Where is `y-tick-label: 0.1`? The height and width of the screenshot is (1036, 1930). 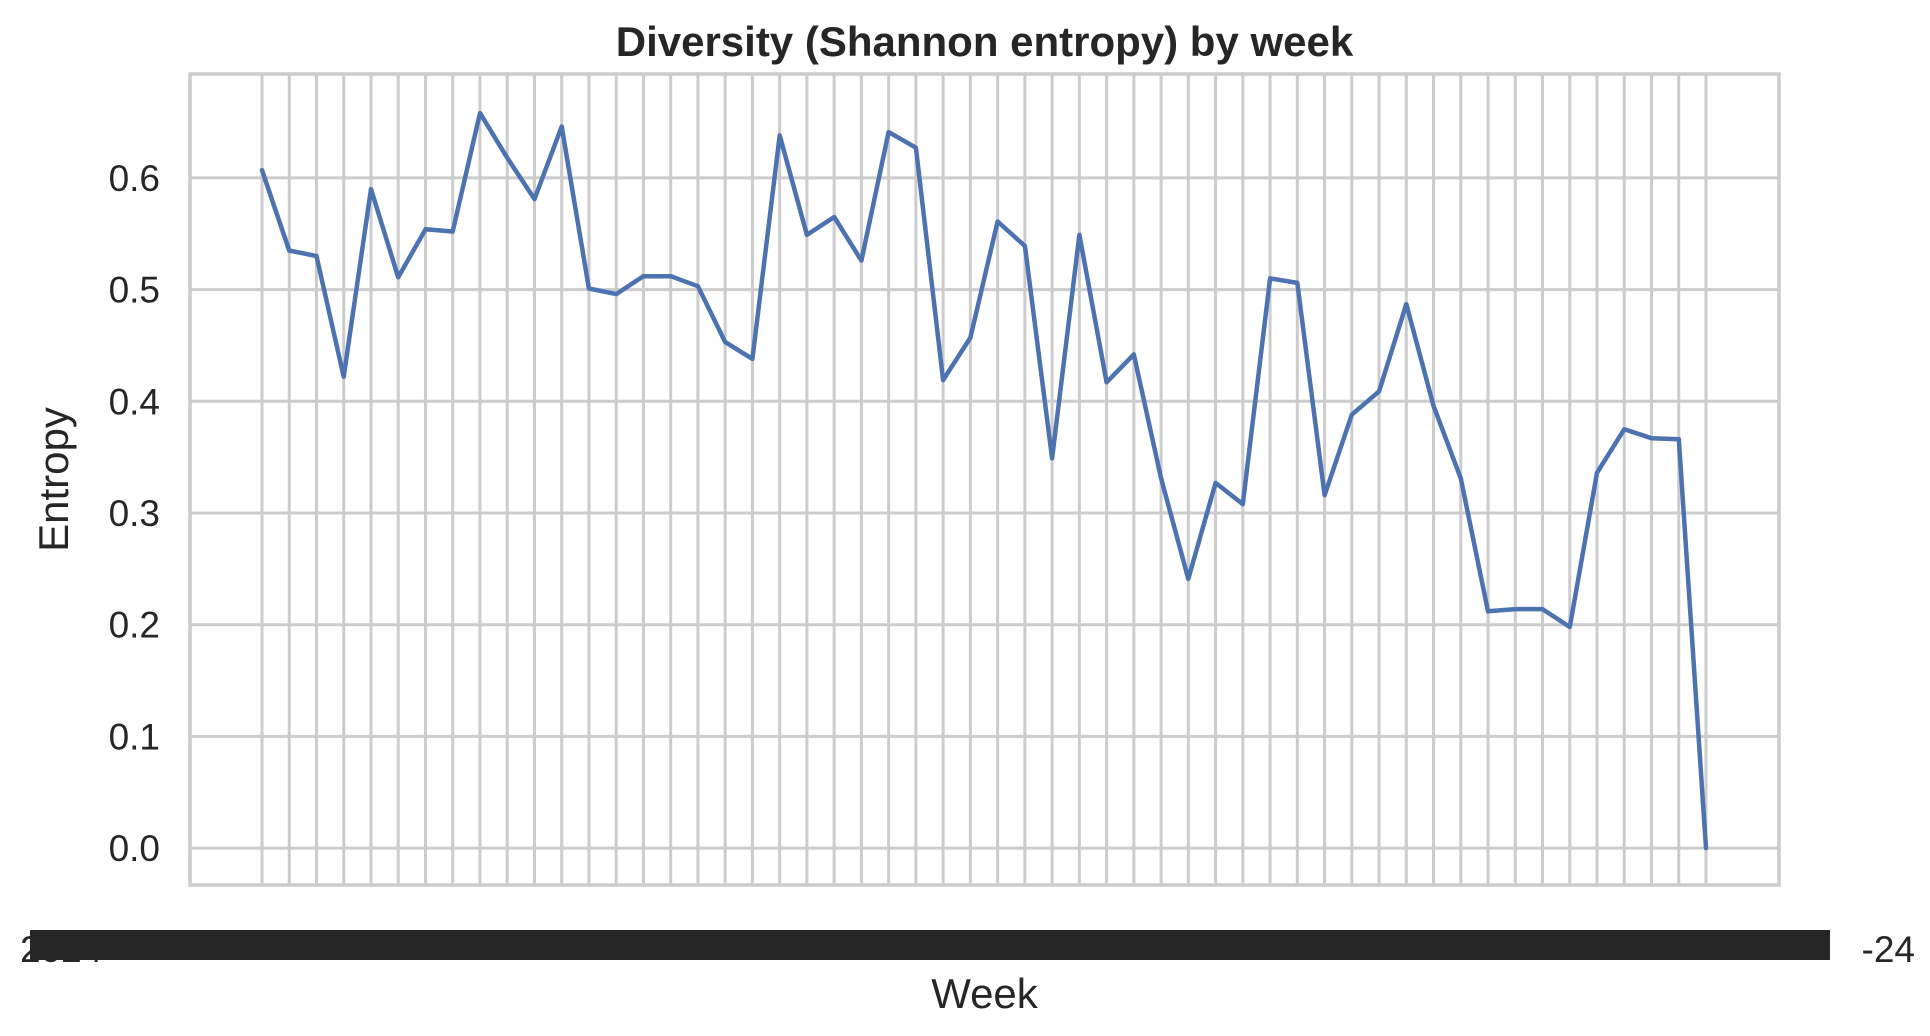
y-tick-label: 0.1 is located at coordinates (134, 736).